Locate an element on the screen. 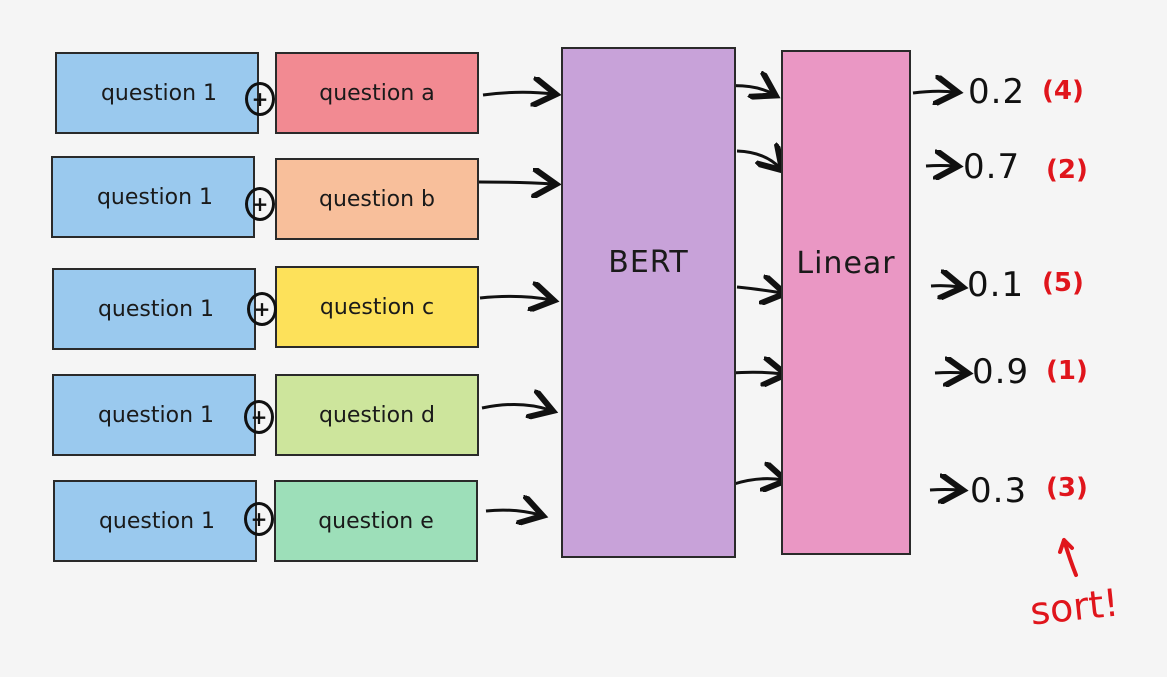  question-1-box-c: question 1 is located at coordinates (154, 309).